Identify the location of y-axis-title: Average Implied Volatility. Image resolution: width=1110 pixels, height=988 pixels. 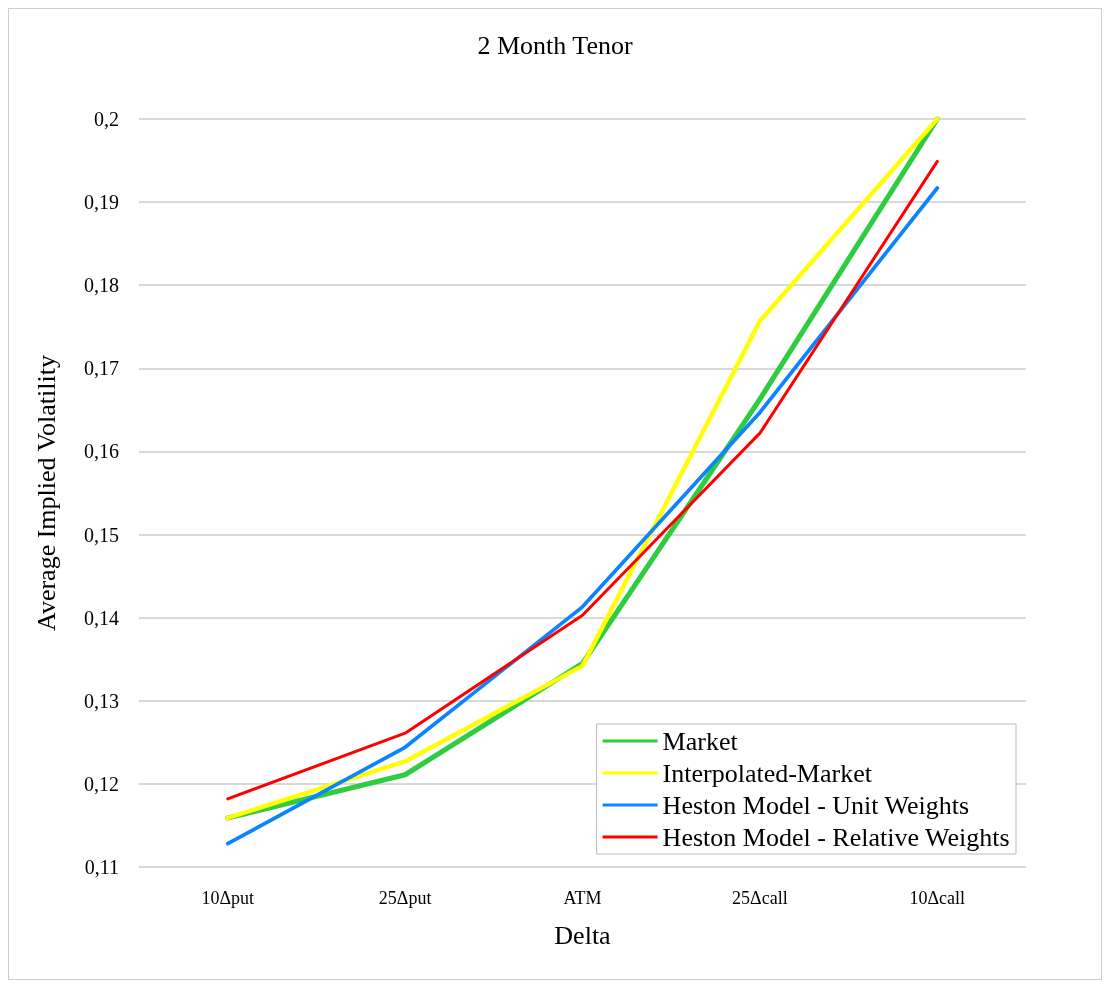
(46, 493).